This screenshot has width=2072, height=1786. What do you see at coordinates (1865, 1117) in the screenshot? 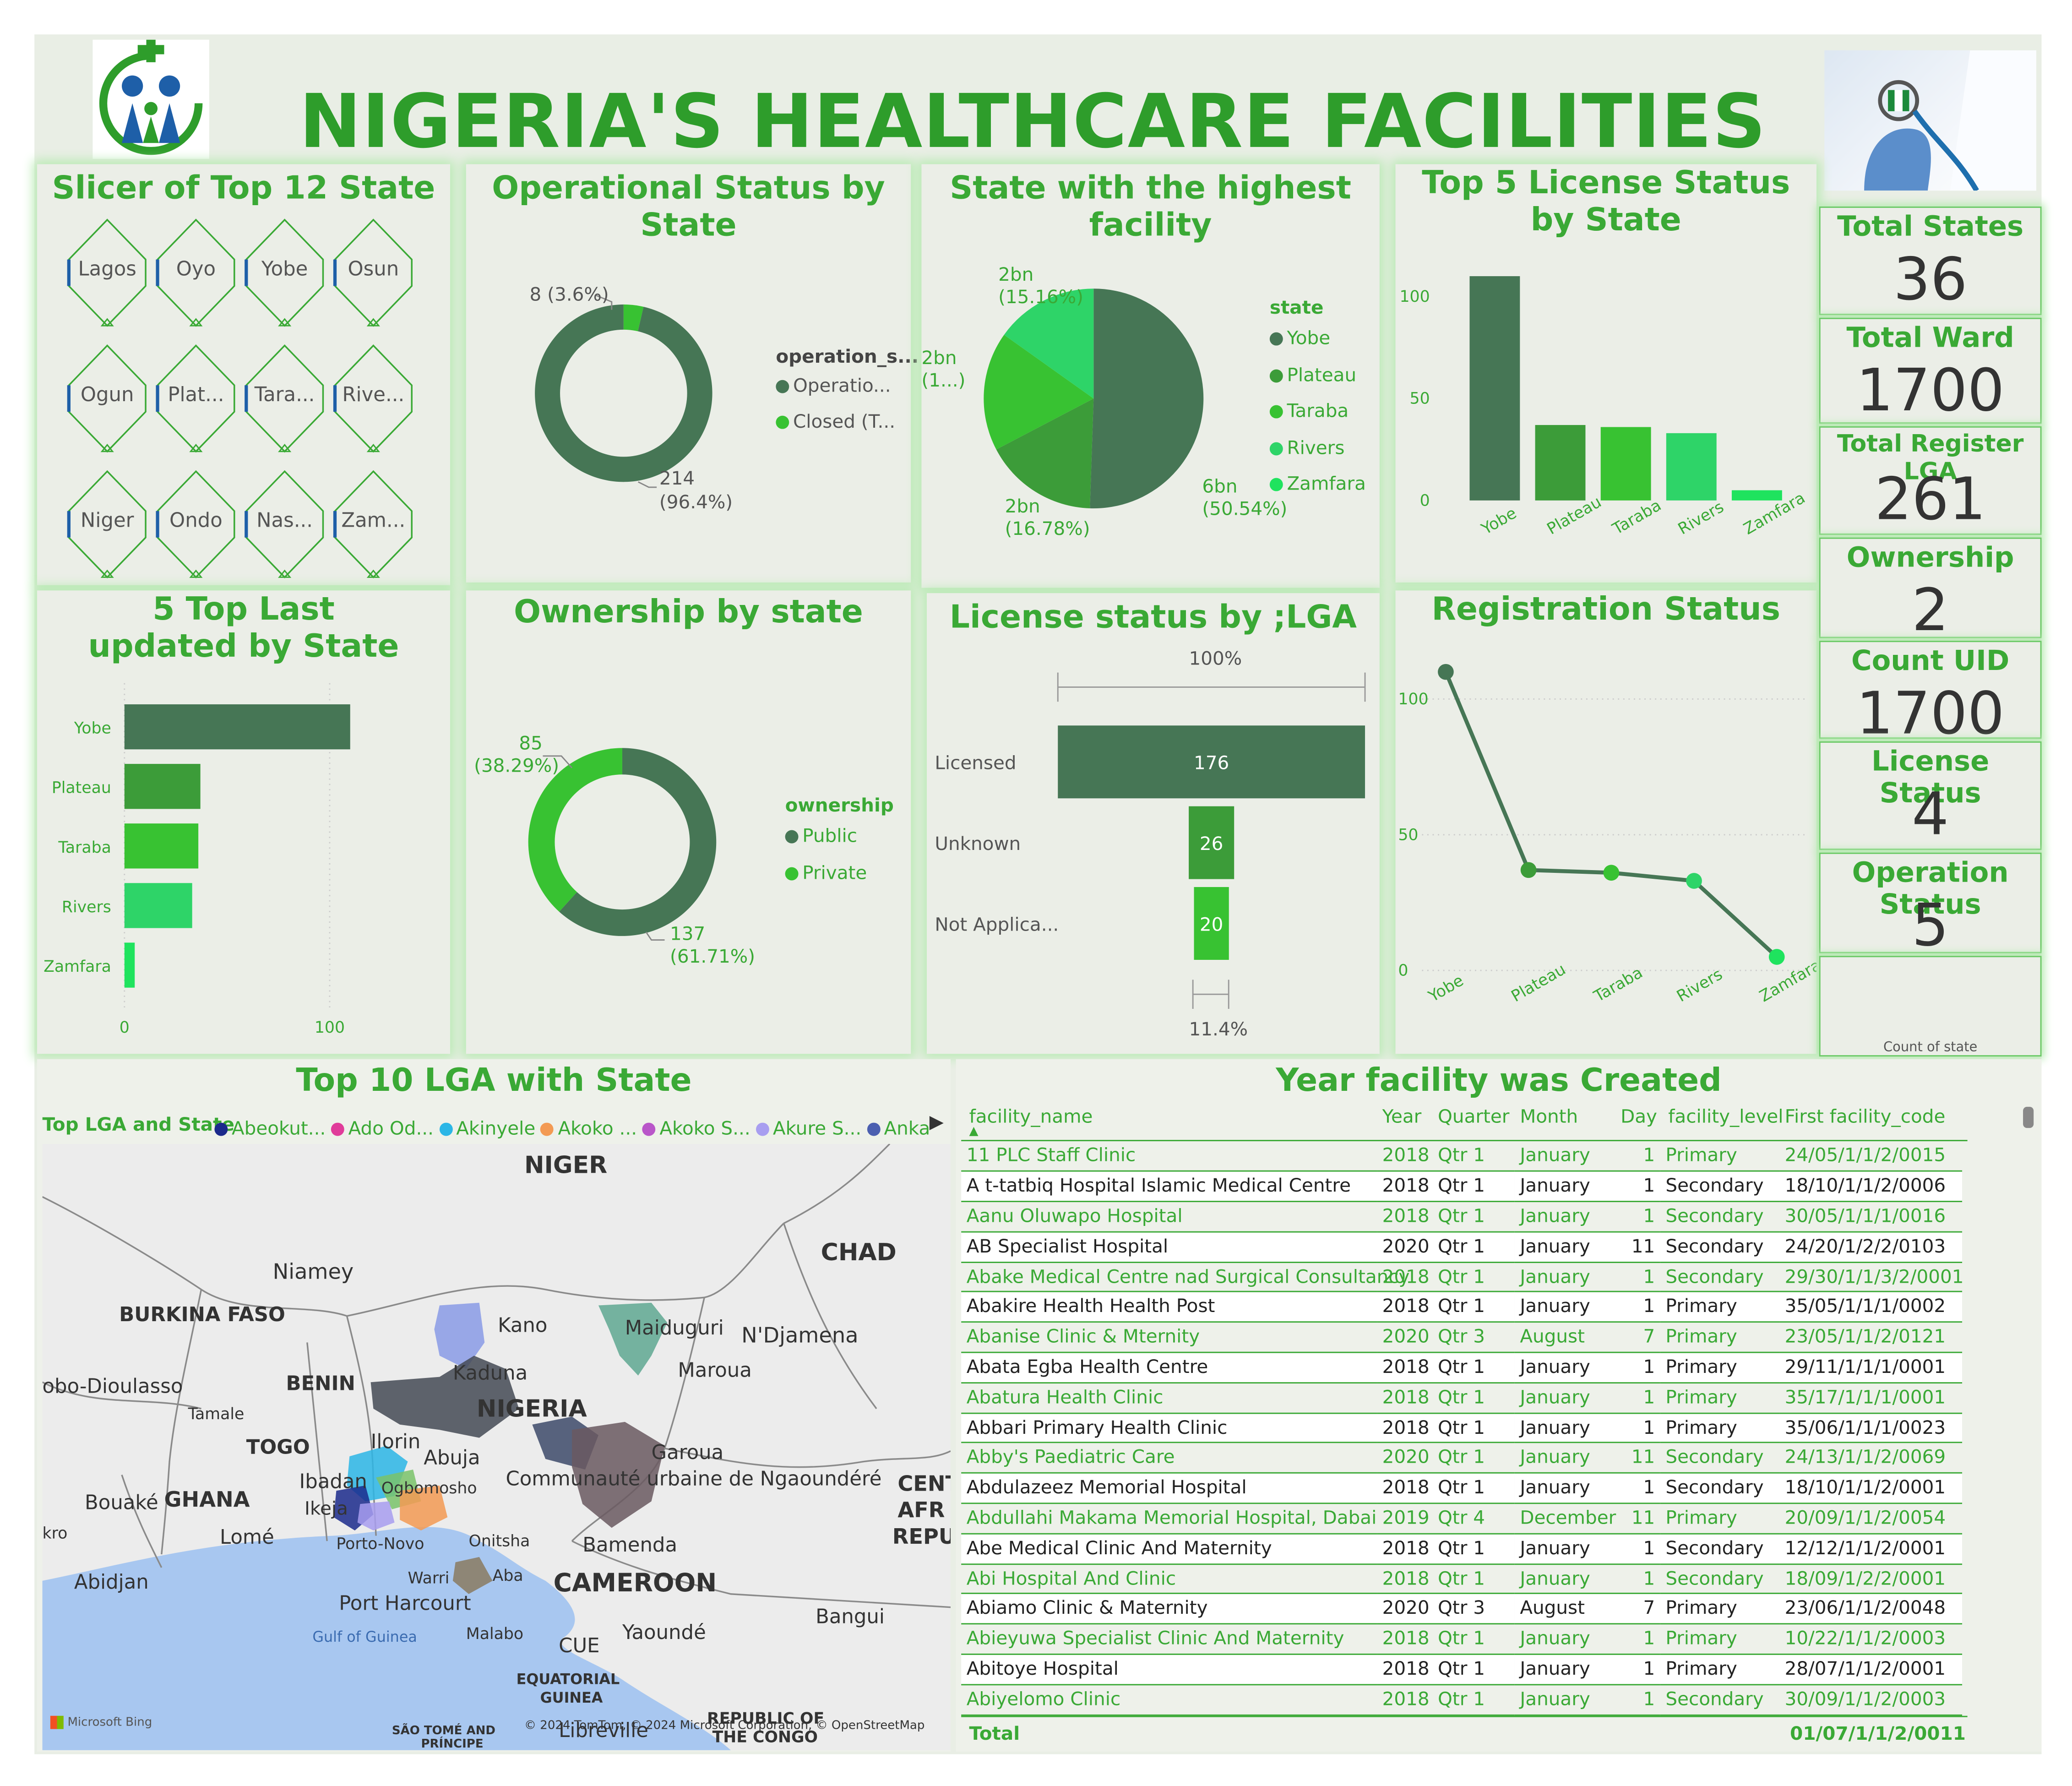
I see `column-header: First facility_code` at bounding box center [1865, 1117].